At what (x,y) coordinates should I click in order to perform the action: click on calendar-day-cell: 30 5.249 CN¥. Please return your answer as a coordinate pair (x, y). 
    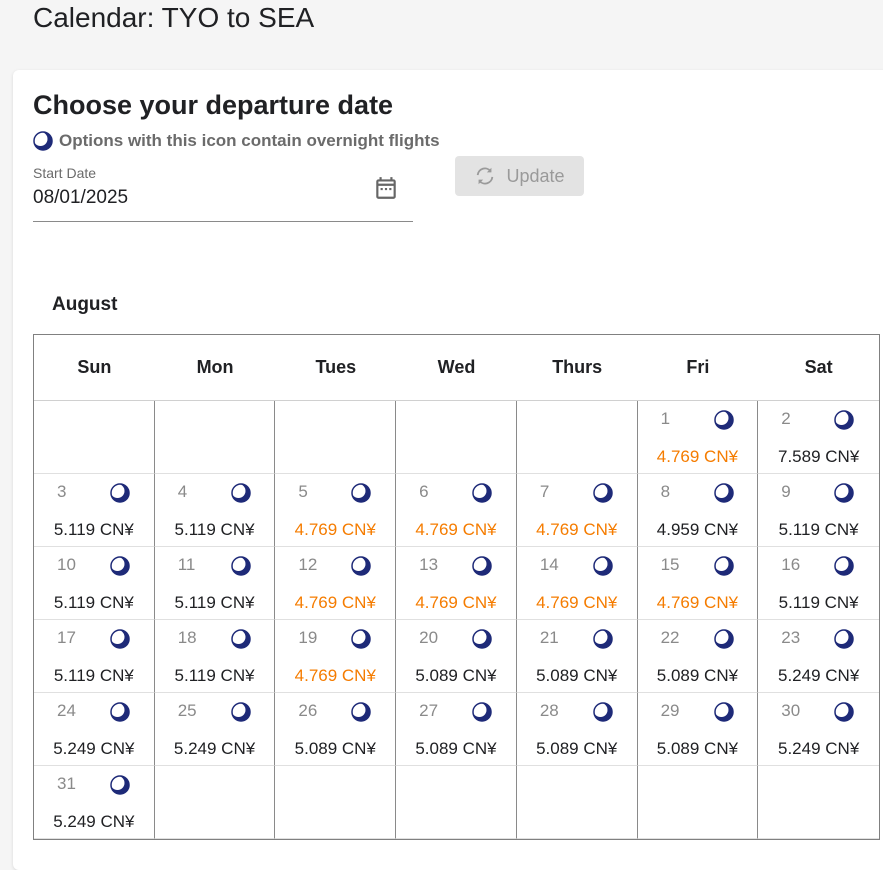
    Looking at the image, I should click on (818, 729).